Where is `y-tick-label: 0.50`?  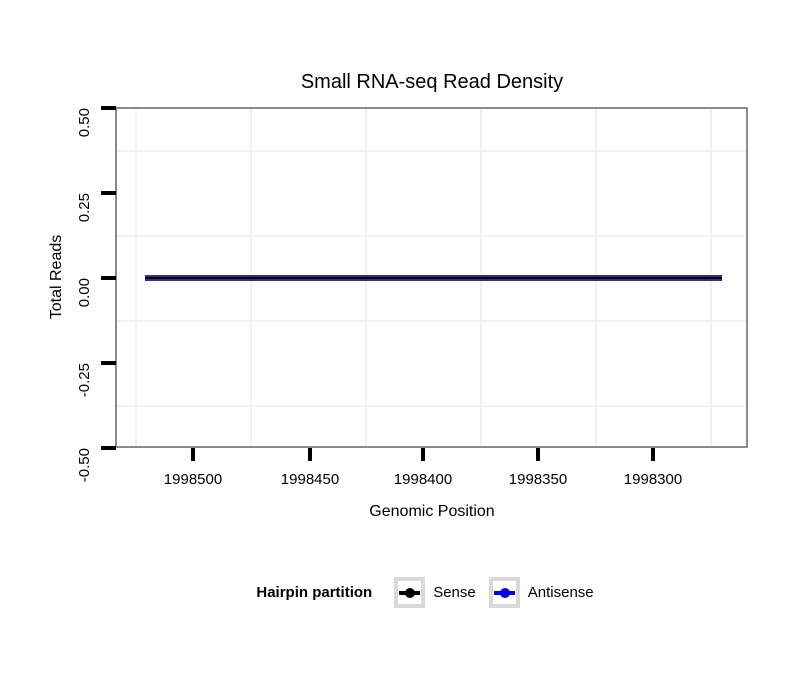
y-tick-label: 0.50 is located at coordinates (84, 123).